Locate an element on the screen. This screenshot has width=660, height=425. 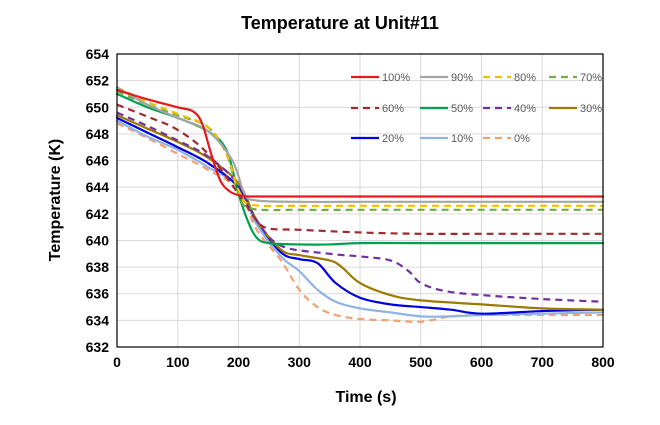
legend: 100% 90% 80% 70% 60% 50% 40% 30% 20% 10% 0% is located at coordinates (476, 108).